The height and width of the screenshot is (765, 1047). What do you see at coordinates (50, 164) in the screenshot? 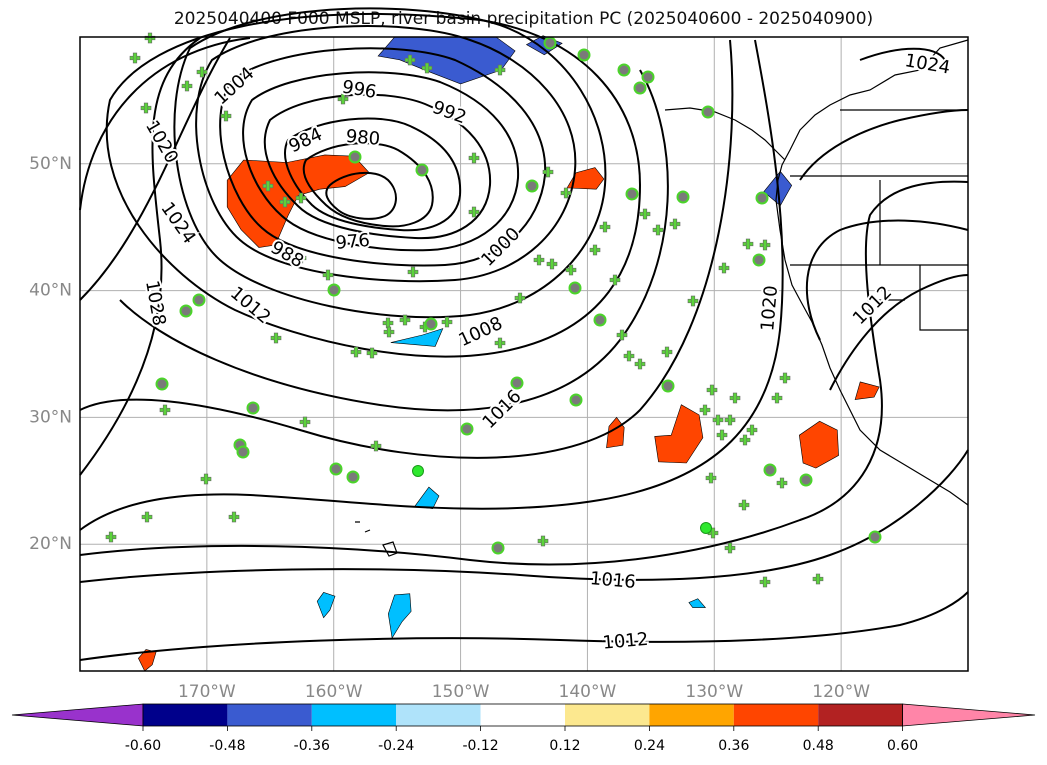
I see `lat-tick-label: 50°N` at bounding box center [50, 164].